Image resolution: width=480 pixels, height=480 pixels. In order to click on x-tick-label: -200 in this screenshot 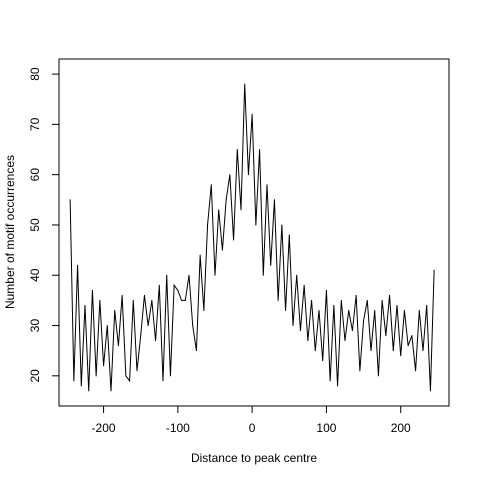, I will do `click(104, 428)`.